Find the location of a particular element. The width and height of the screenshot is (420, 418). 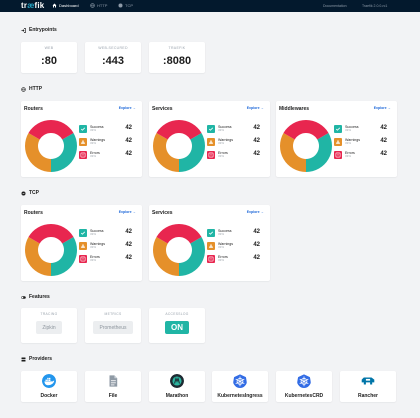

provider-name: KubernetesCRD is located at coordinates (304, 396).